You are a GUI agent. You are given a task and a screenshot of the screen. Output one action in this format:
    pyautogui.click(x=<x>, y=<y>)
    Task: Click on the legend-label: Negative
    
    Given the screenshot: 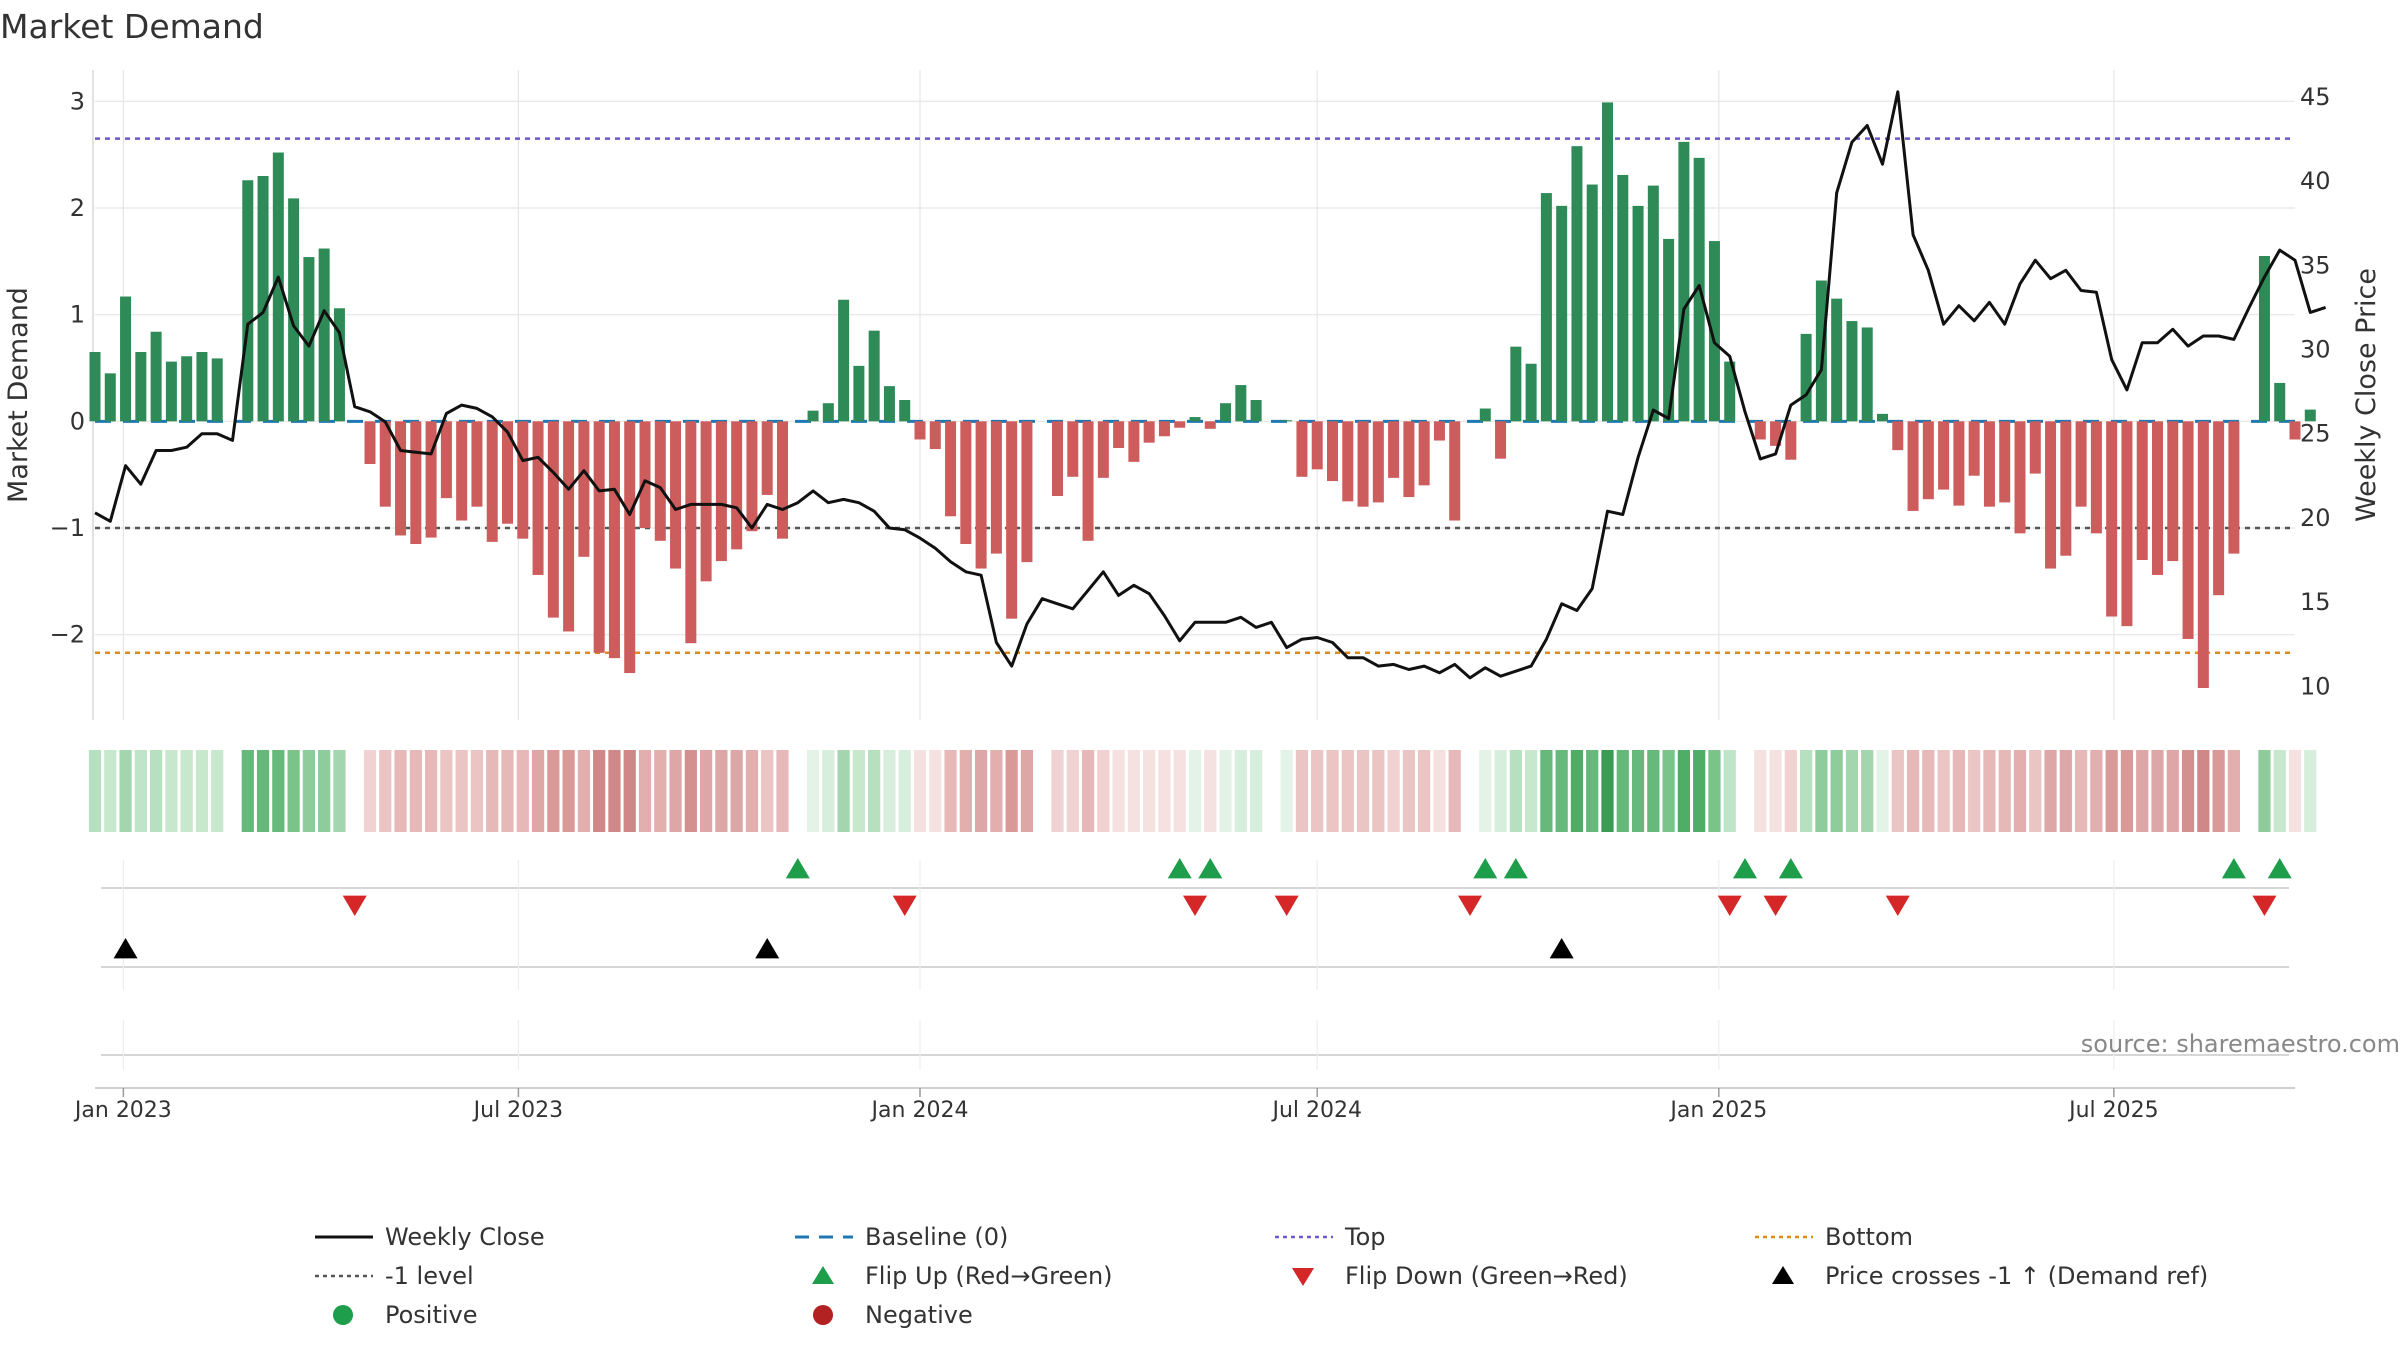 What is the action you would take?
    pyautogui.click(x=919, y=1315)
    